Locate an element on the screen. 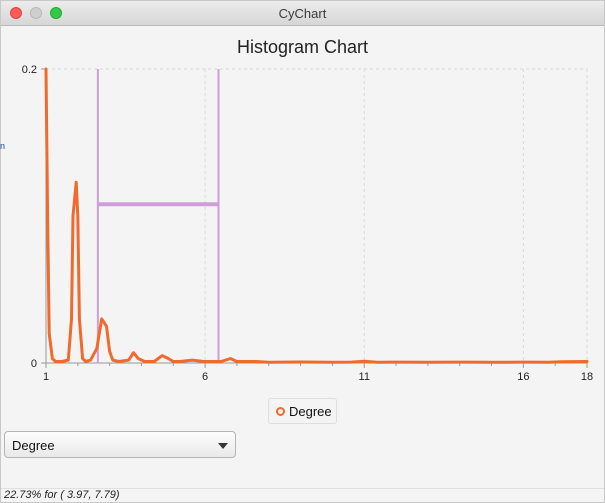  legend-circle-icon is located at coordinates (280, 411).